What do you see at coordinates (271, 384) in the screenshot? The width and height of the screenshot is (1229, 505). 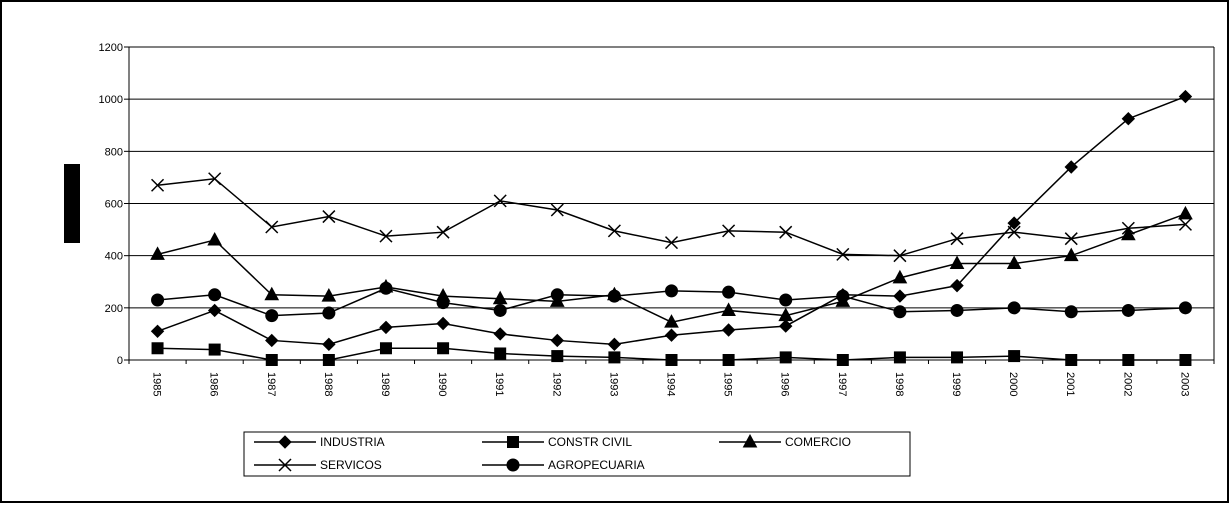 I see `x-tick-label: 1987` at bounding box center [271, 384].